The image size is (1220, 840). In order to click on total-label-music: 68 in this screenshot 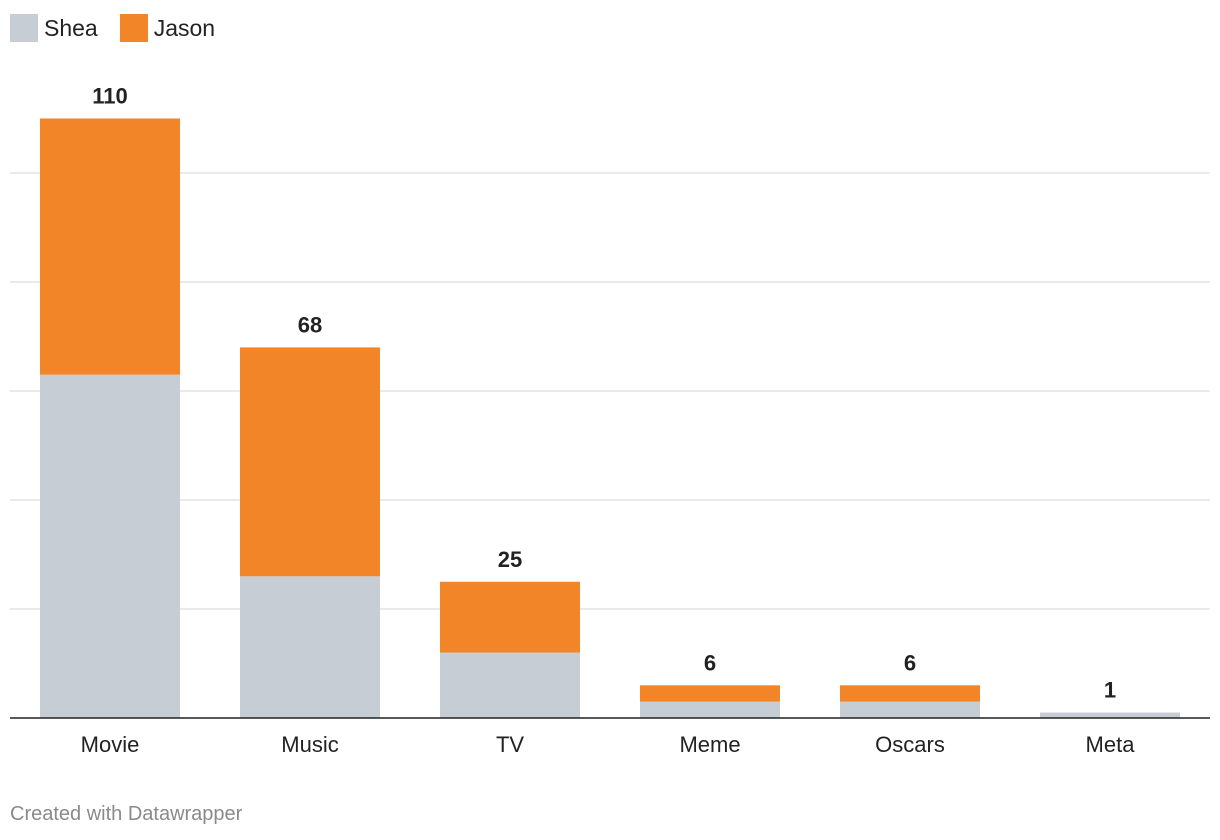, I will do `click(310, 324)`.